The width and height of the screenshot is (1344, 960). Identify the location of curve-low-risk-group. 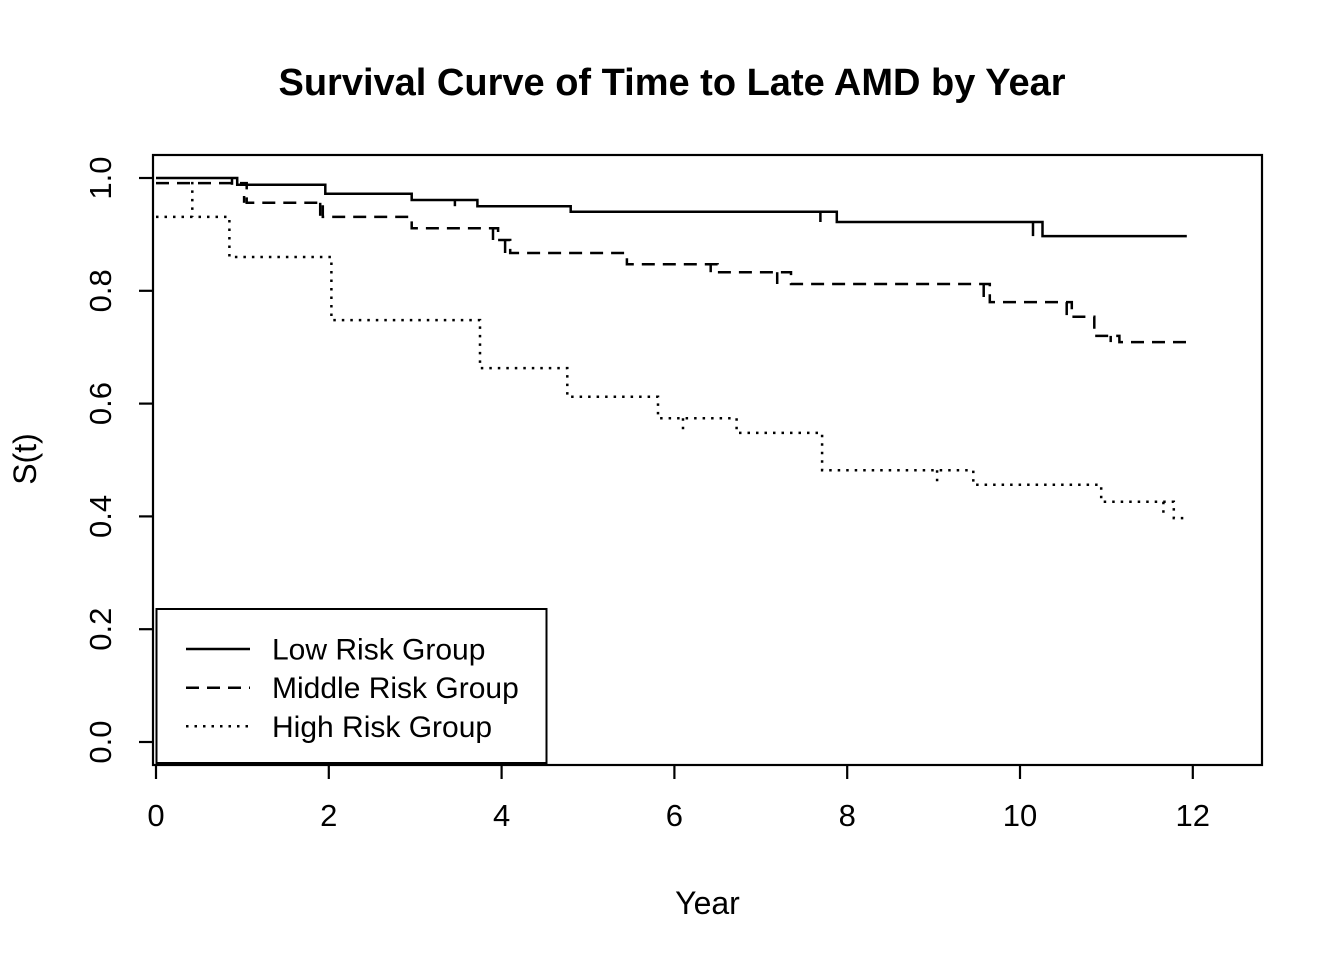
(671, 207).